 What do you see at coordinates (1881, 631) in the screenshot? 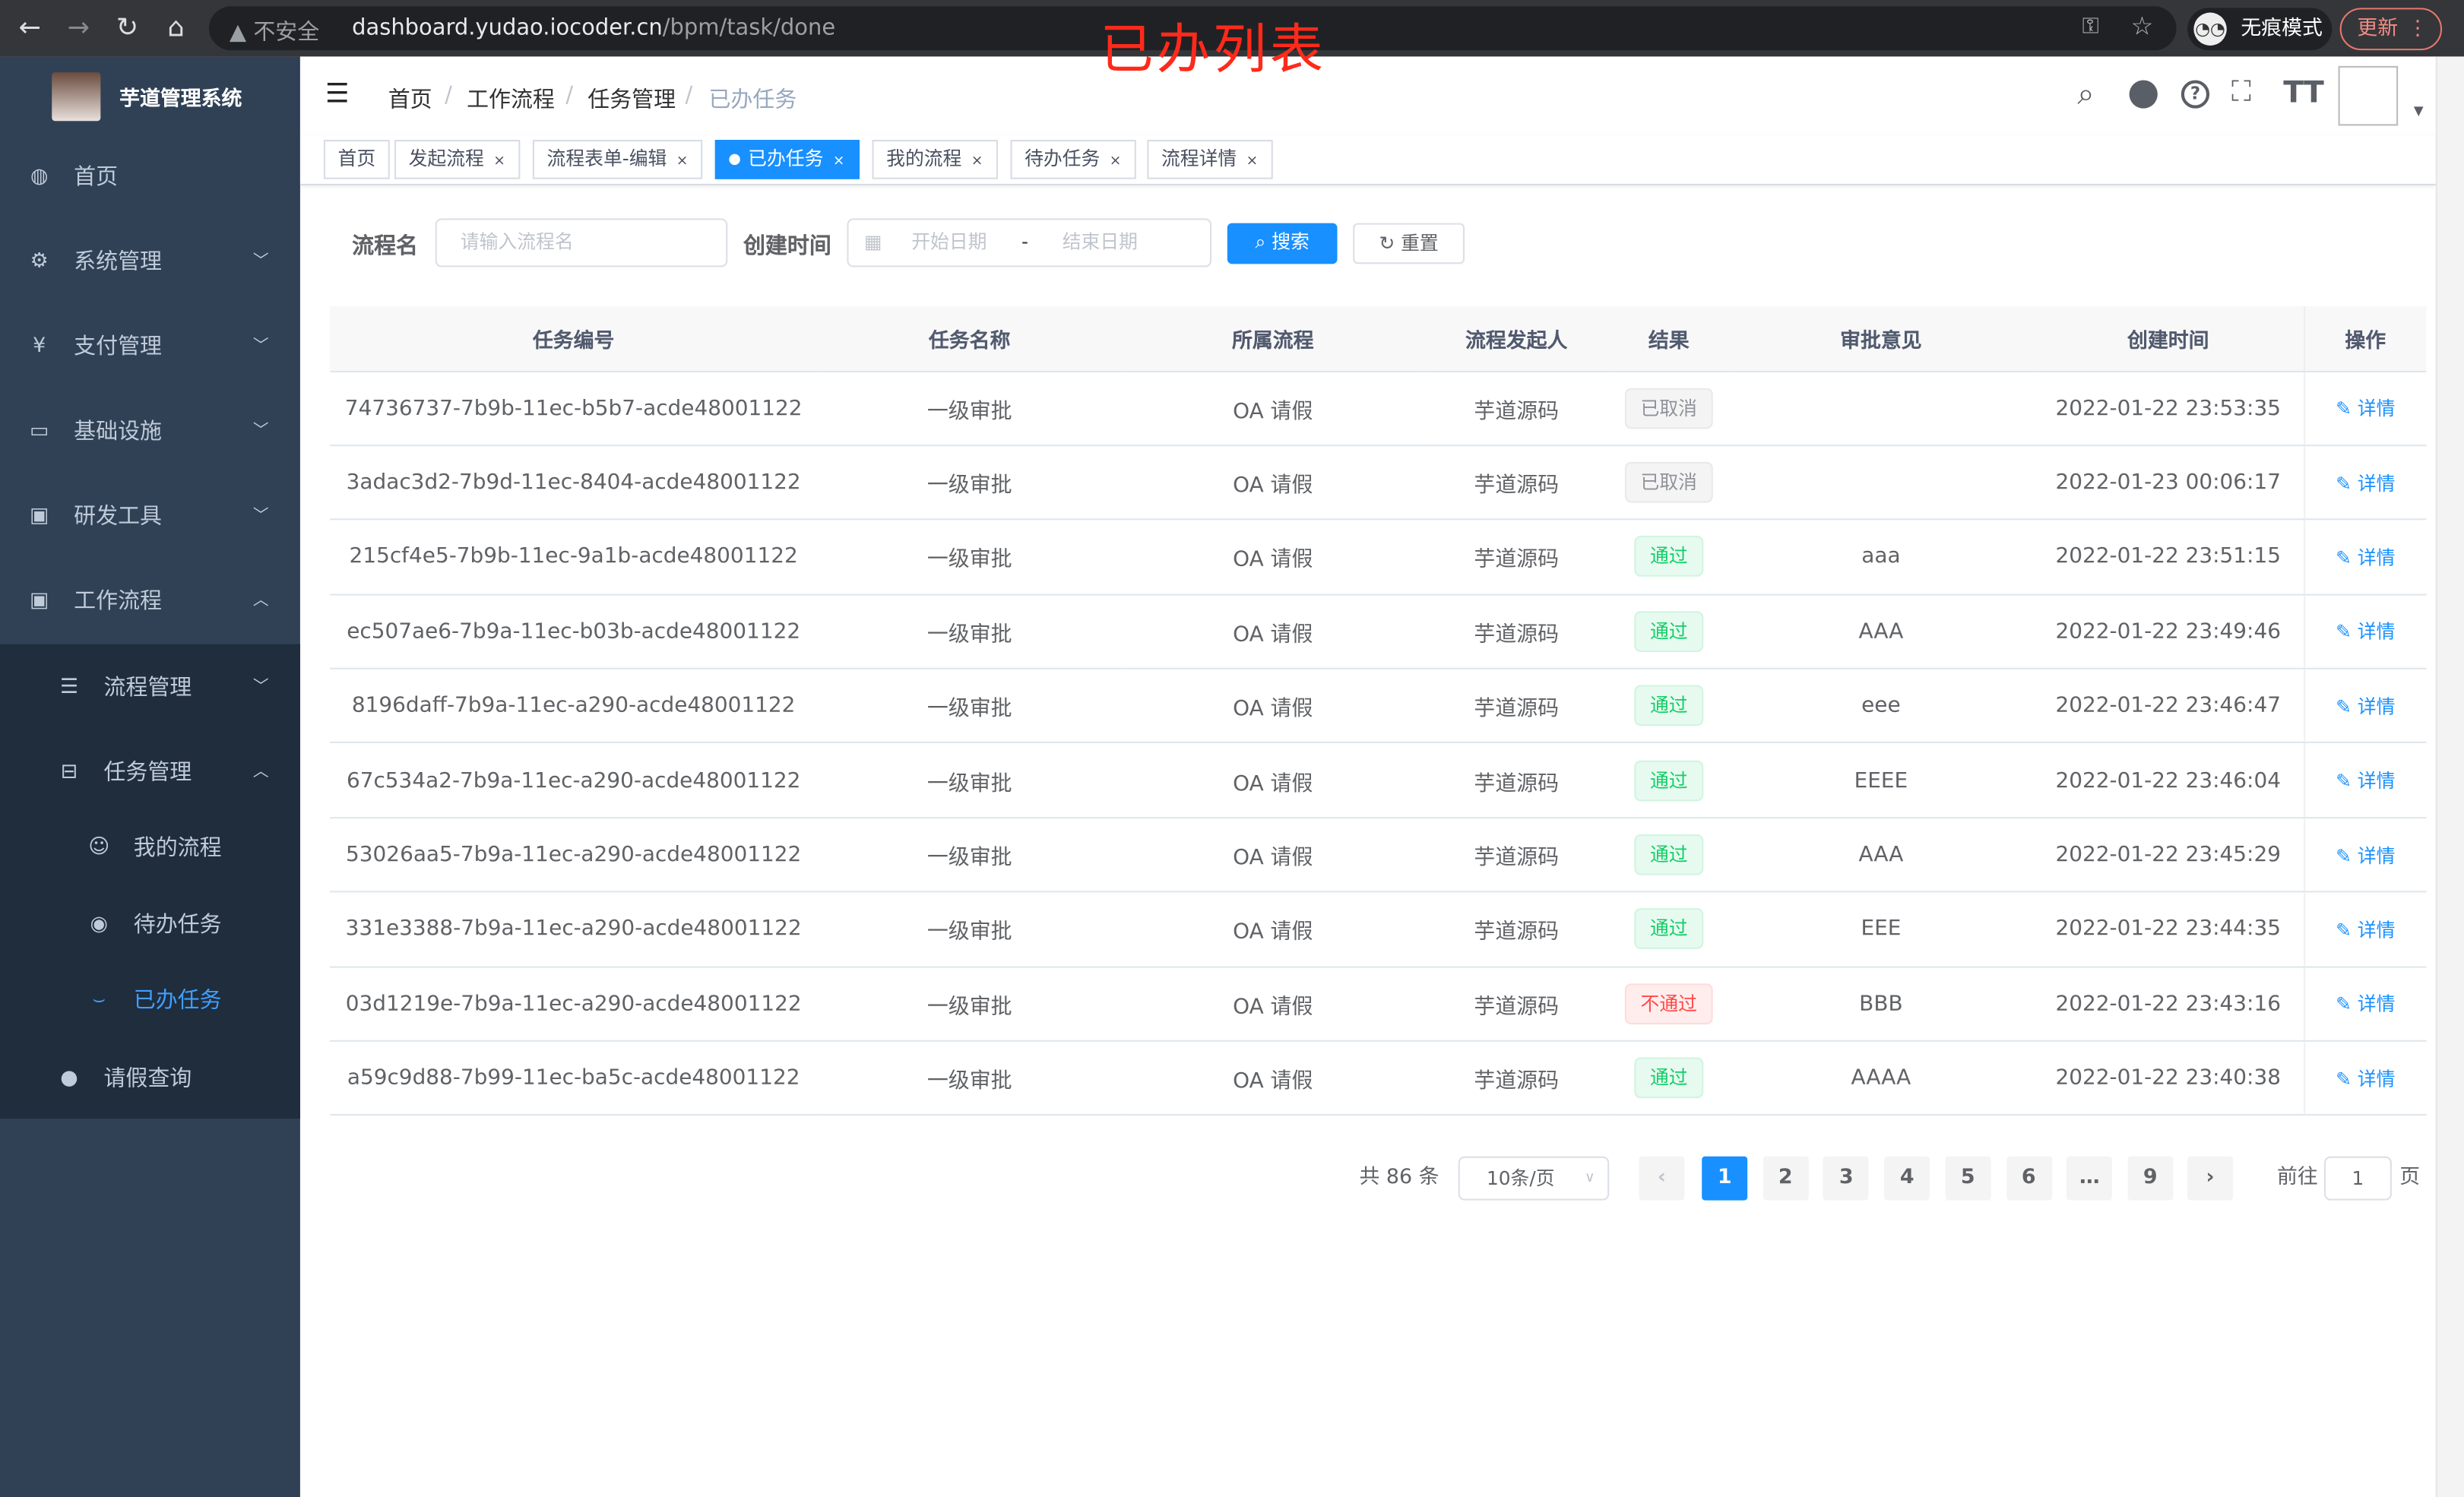
I see `comment: AAA` at bounding box center [1881, 631].